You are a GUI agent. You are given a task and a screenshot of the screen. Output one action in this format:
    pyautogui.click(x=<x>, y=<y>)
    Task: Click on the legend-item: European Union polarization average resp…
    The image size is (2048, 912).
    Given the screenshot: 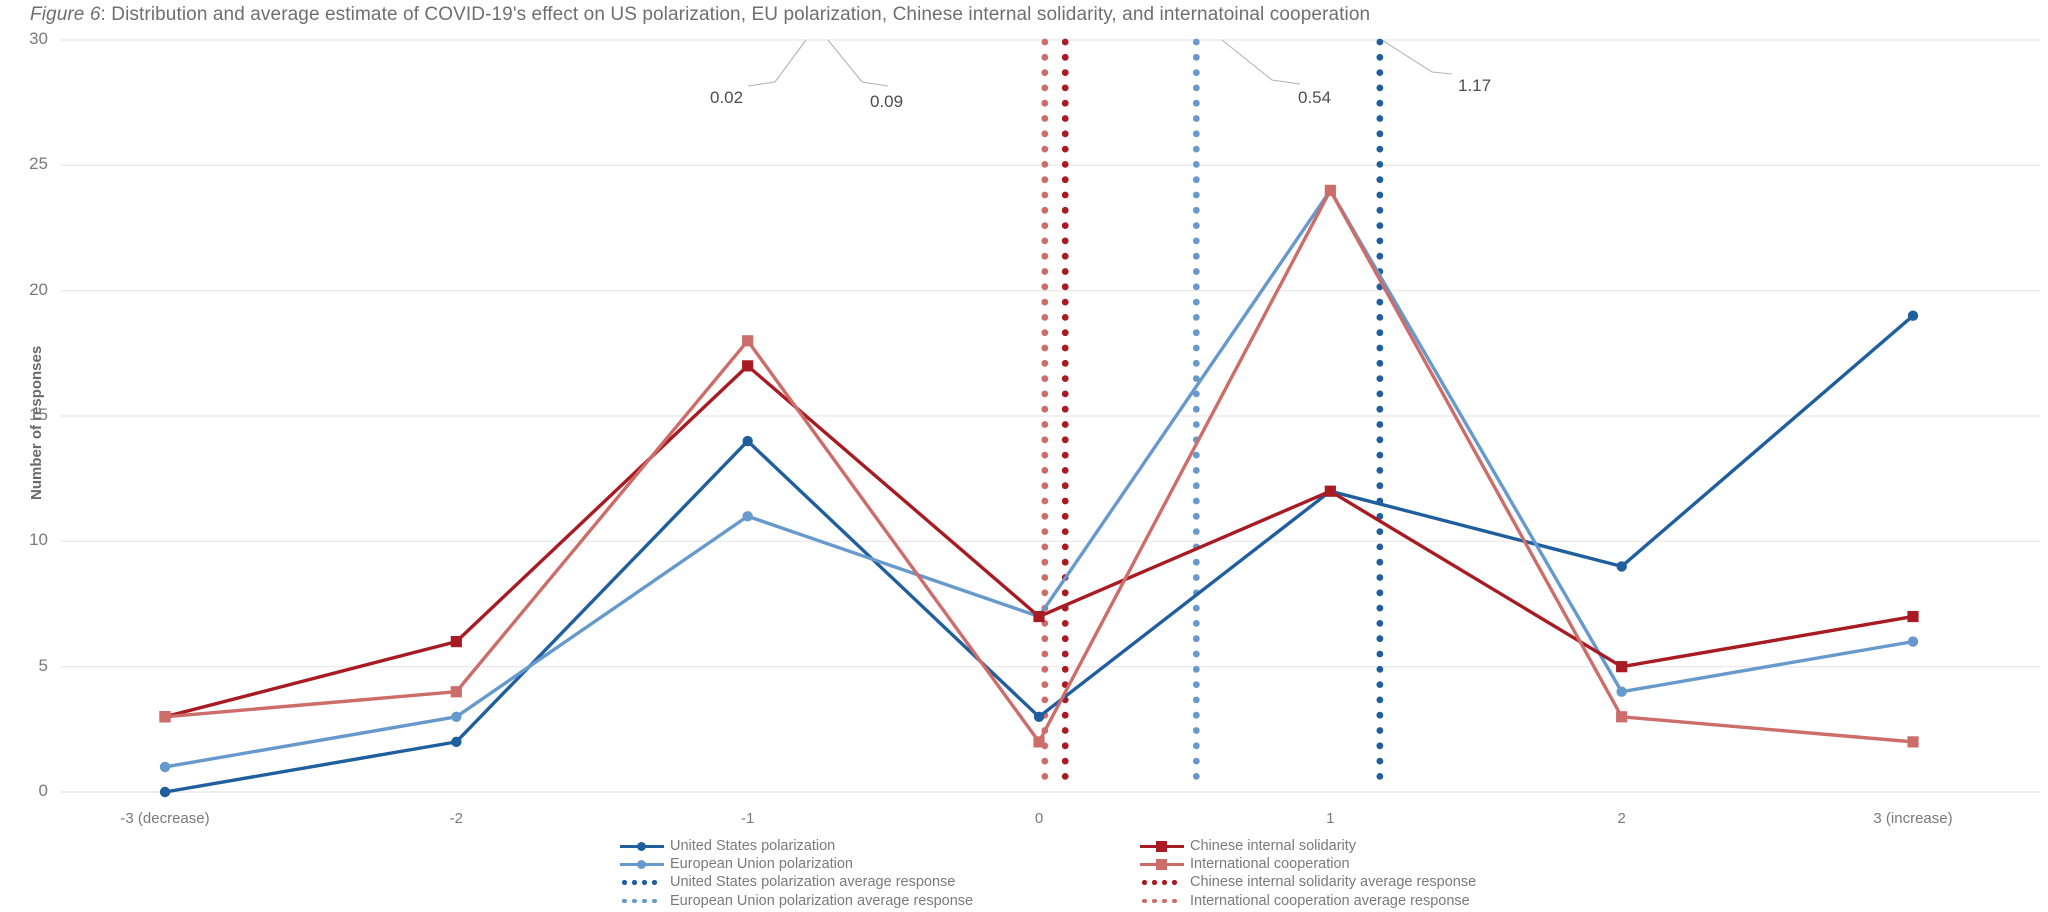 What is the action you would take?
    pyautogui.click(x=796, y=901)
    